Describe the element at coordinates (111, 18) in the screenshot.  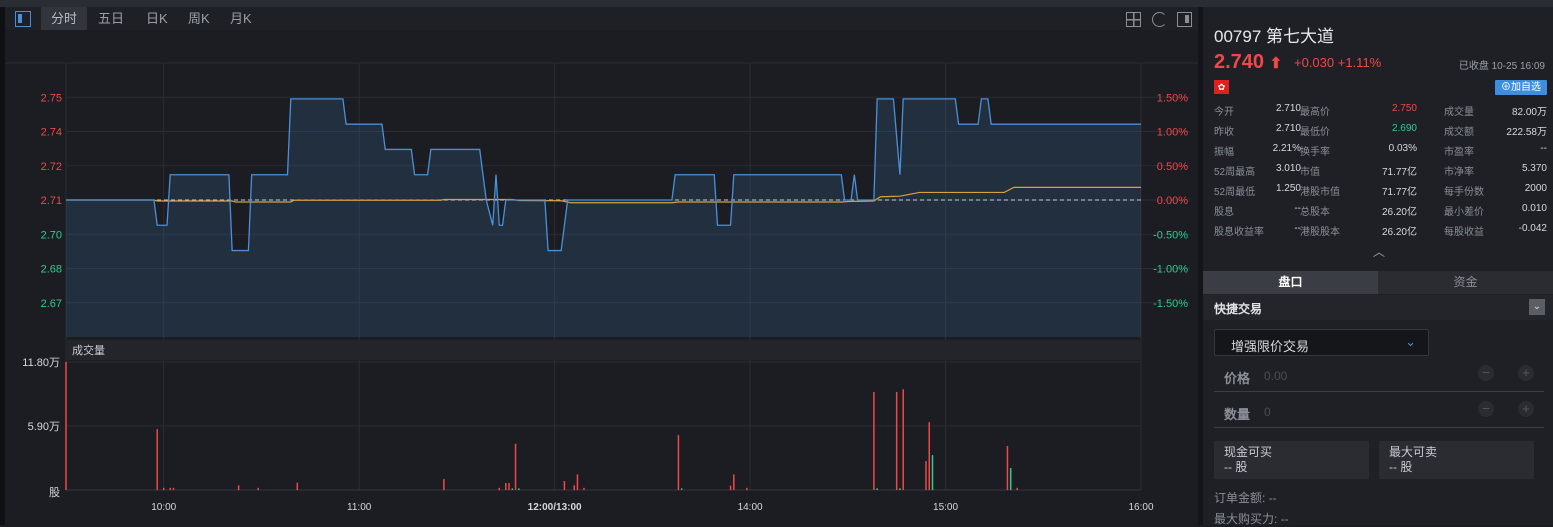
I see `tab-five-day: 五日` at that location.